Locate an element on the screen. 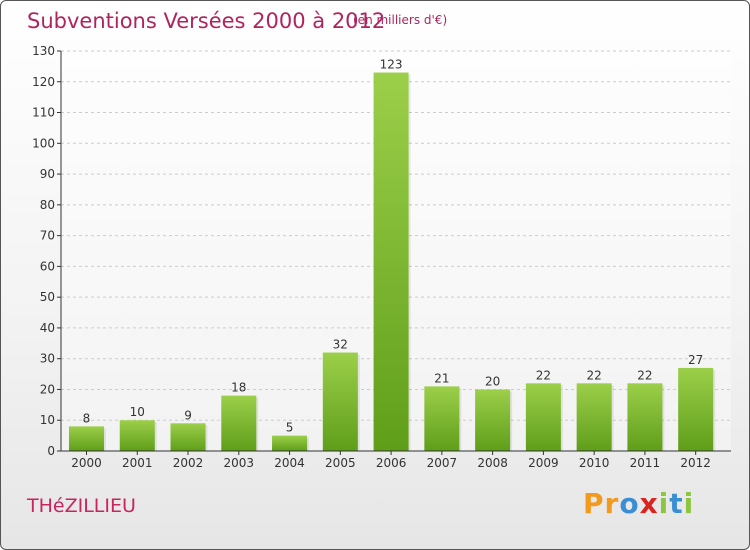 The width and height of the screenshot is (750, 550). bar-value-label: 20 is located at coordinates (492, 381).